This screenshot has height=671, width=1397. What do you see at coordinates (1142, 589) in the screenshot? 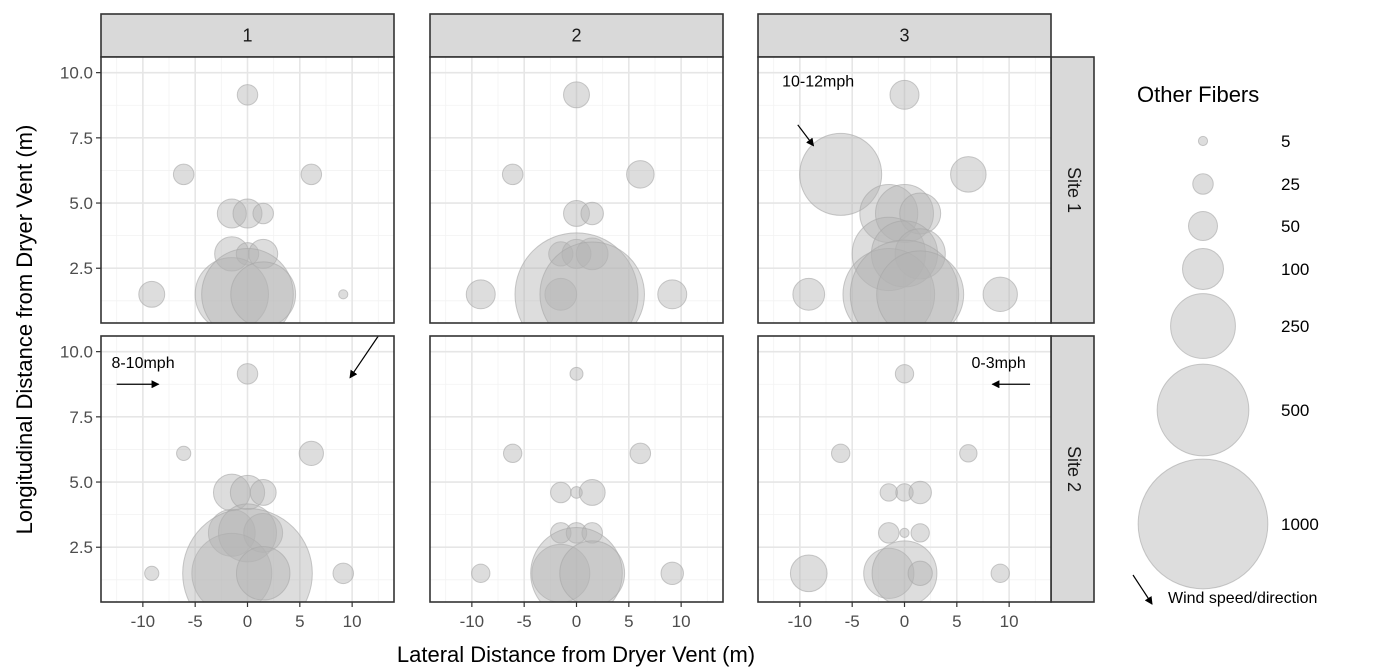
I see `wind-legend-arrow-icon` at bounding box center [1142, 589].